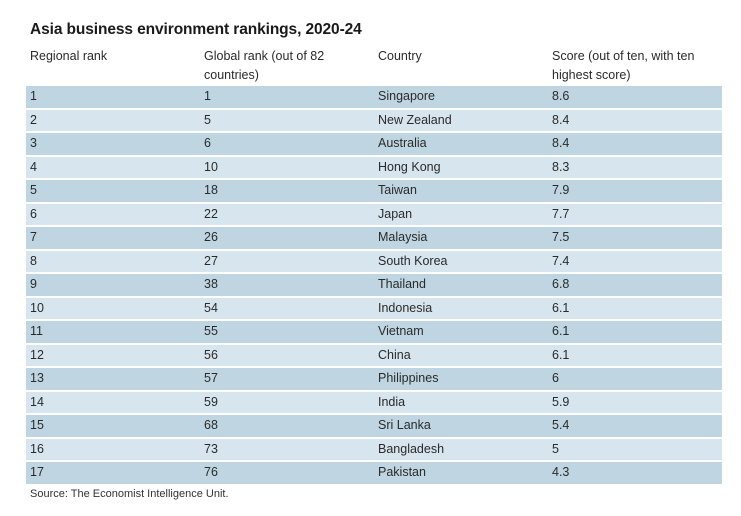  Describe the element at coordinates (264, 65) in the screenshot. I see `column-header-global-rank: Global rank (out of 82 countries)` at that location.